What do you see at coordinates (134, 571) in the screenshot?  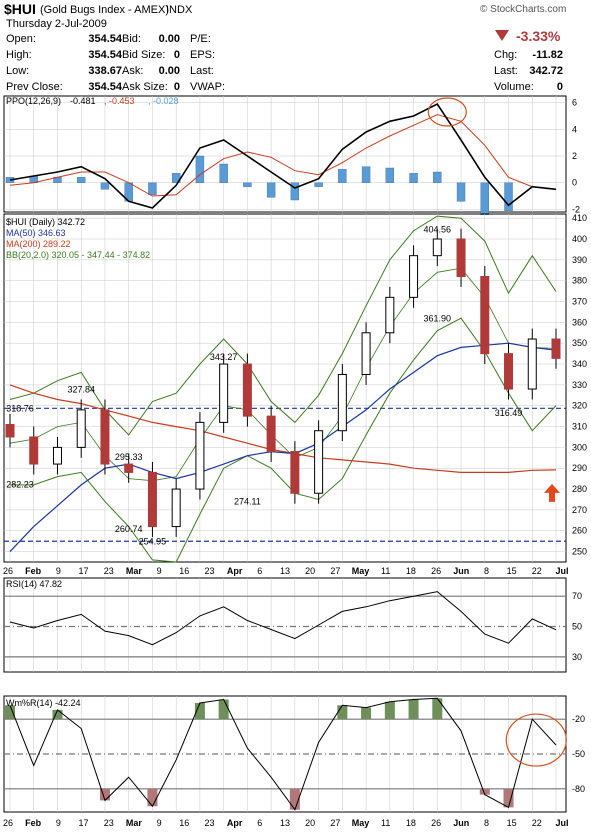 I see `price-x-label: Mar` at bounding box center [134, 571].